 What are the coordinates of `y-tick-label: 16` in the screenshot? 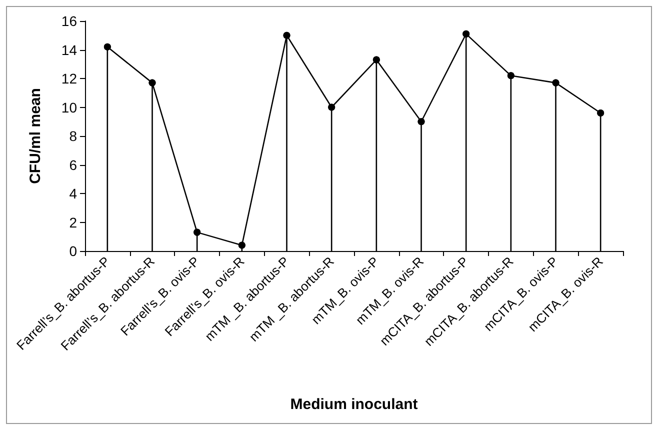 It's located at (69, 21).